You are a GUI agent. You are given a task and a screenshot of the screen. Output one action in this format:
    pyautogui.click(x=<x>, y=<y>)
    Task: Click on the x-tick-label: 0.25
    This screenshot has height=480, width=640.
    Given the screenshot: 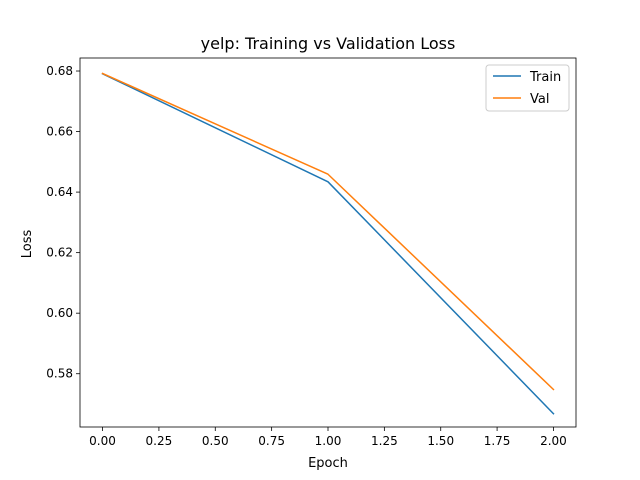 What is the action you would take?
    pyautogui.click(x=159, y=441)
    